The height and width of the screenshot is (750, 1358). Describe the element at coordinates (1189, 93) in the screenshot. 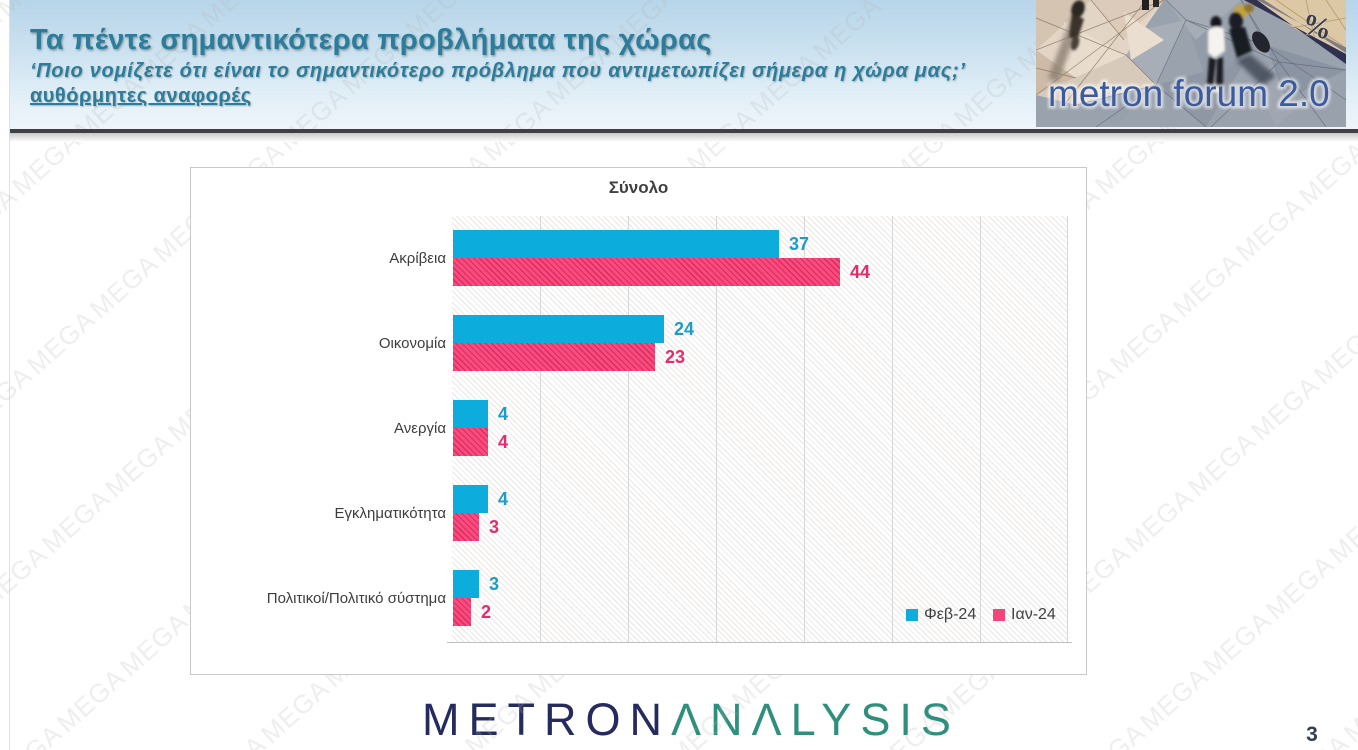

I see `svg-text: metron forum 2.0` at that location.